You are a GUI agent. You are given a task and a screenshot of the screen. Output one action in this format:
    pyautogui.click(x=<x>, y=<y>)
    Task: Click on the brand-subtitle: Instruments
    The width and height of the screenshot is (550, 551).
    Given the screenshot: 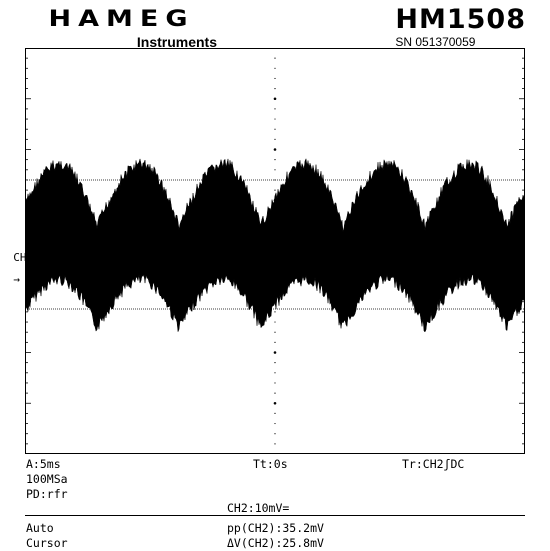 What is the action you would take?
    pyautogui.click(x=176, y=42)
    